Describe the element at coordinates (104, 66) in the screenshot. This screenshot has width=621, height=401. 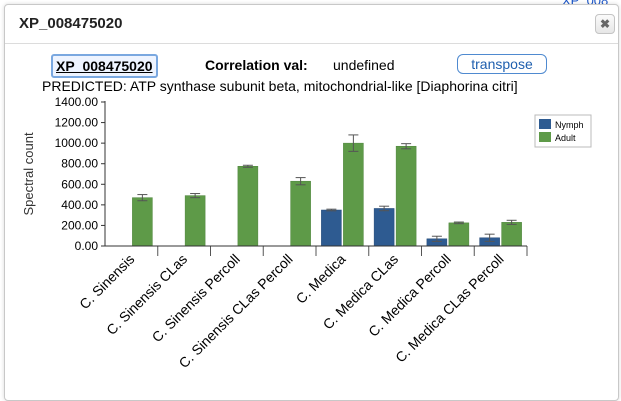
I see `gene-id-link: XP_008475020` at that location.